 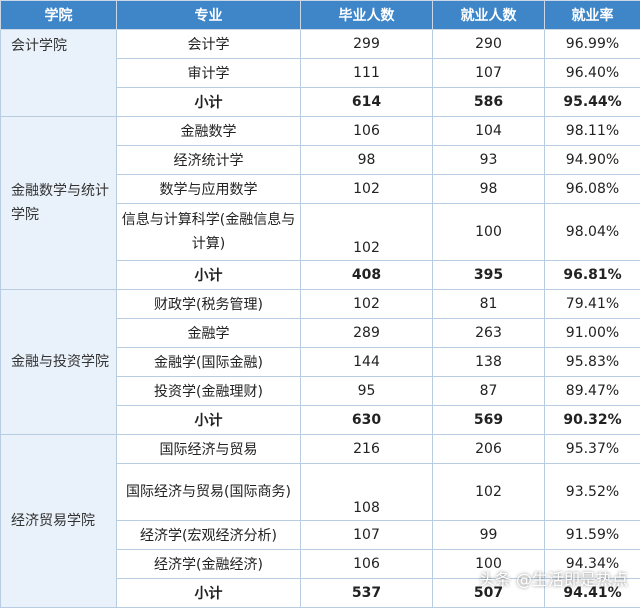 I want to click on employed-cell: 99, so click(x=489, y=535).